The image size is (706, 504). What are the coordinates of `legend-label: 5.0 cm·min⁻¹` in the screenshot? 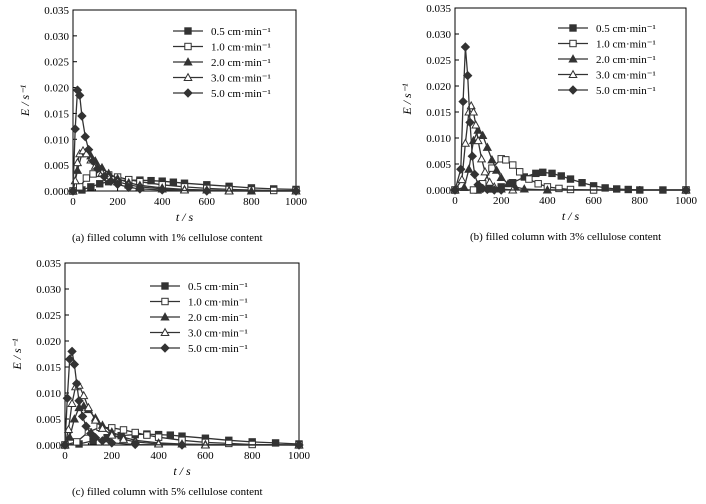 It's located at (626, 91).